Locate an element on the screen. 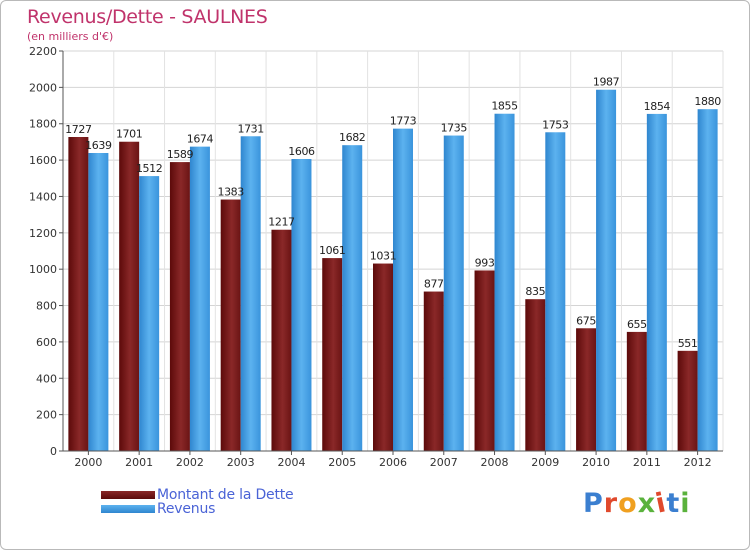 This screenshot has height=550, width=750. data-label-dette: 675 is located at coordinates (586, 320).